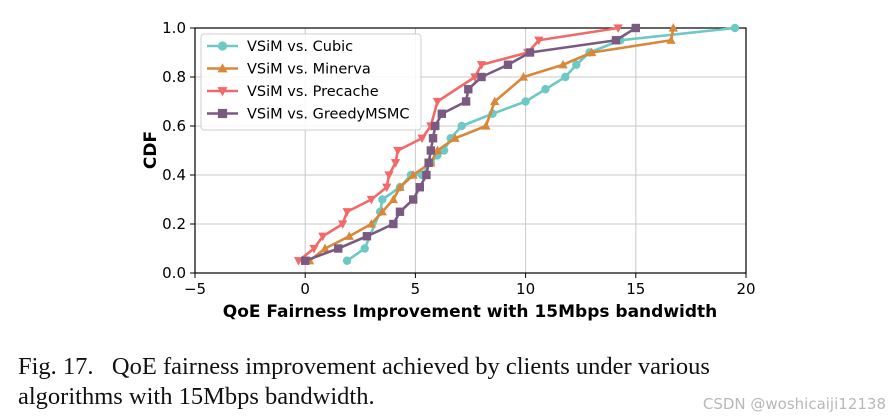 This screenshot has width=894, height=419. I want to click on y-tick-label: 0.2, so click(174, 224).